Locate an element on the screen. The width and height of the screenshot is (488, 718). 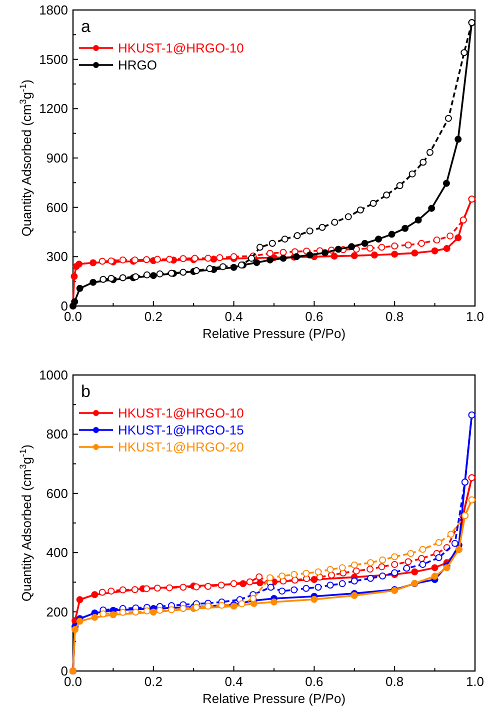
legend-label: HRGO is located at coordinates (137, 65).